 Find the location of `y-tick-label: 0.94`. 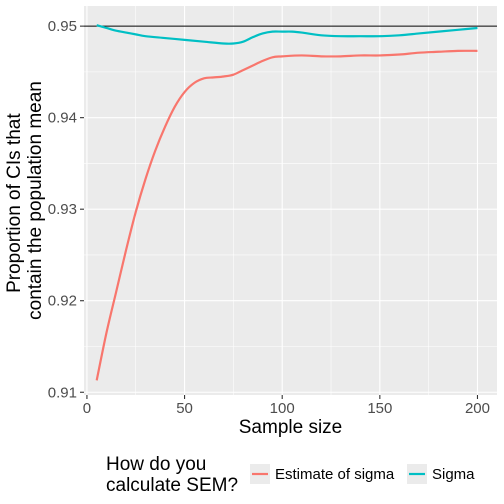

y-tick-label: 0.94 is located at coordinates (62, 118).